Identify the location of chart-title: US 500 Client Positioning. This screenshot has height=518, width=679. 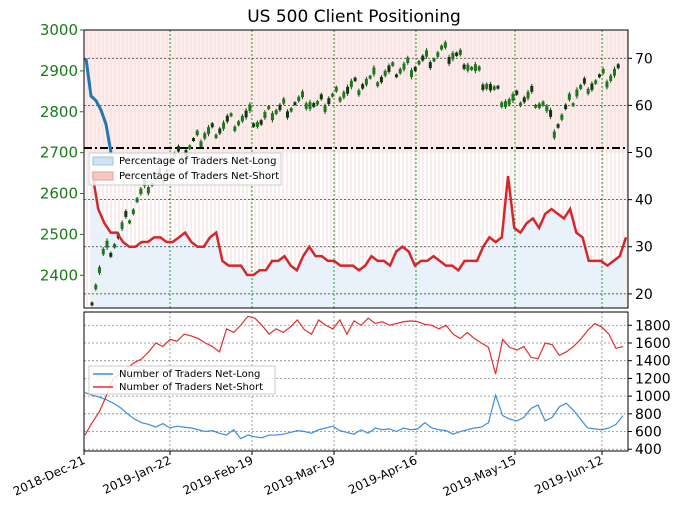
(354, 17).